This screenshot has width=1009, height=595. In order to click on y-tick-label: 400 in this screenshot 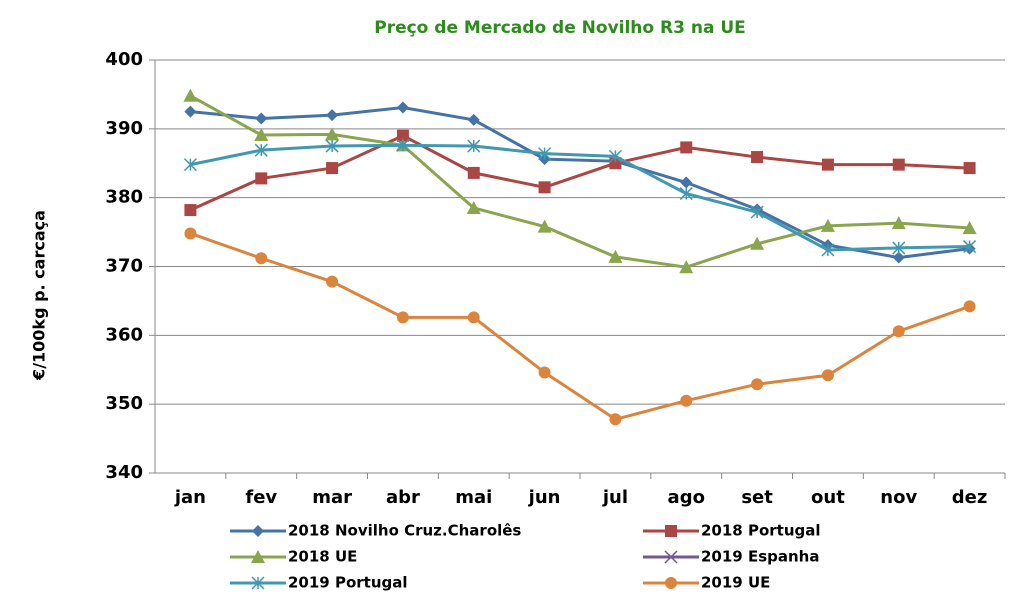, I will do `click(124, 59)`.